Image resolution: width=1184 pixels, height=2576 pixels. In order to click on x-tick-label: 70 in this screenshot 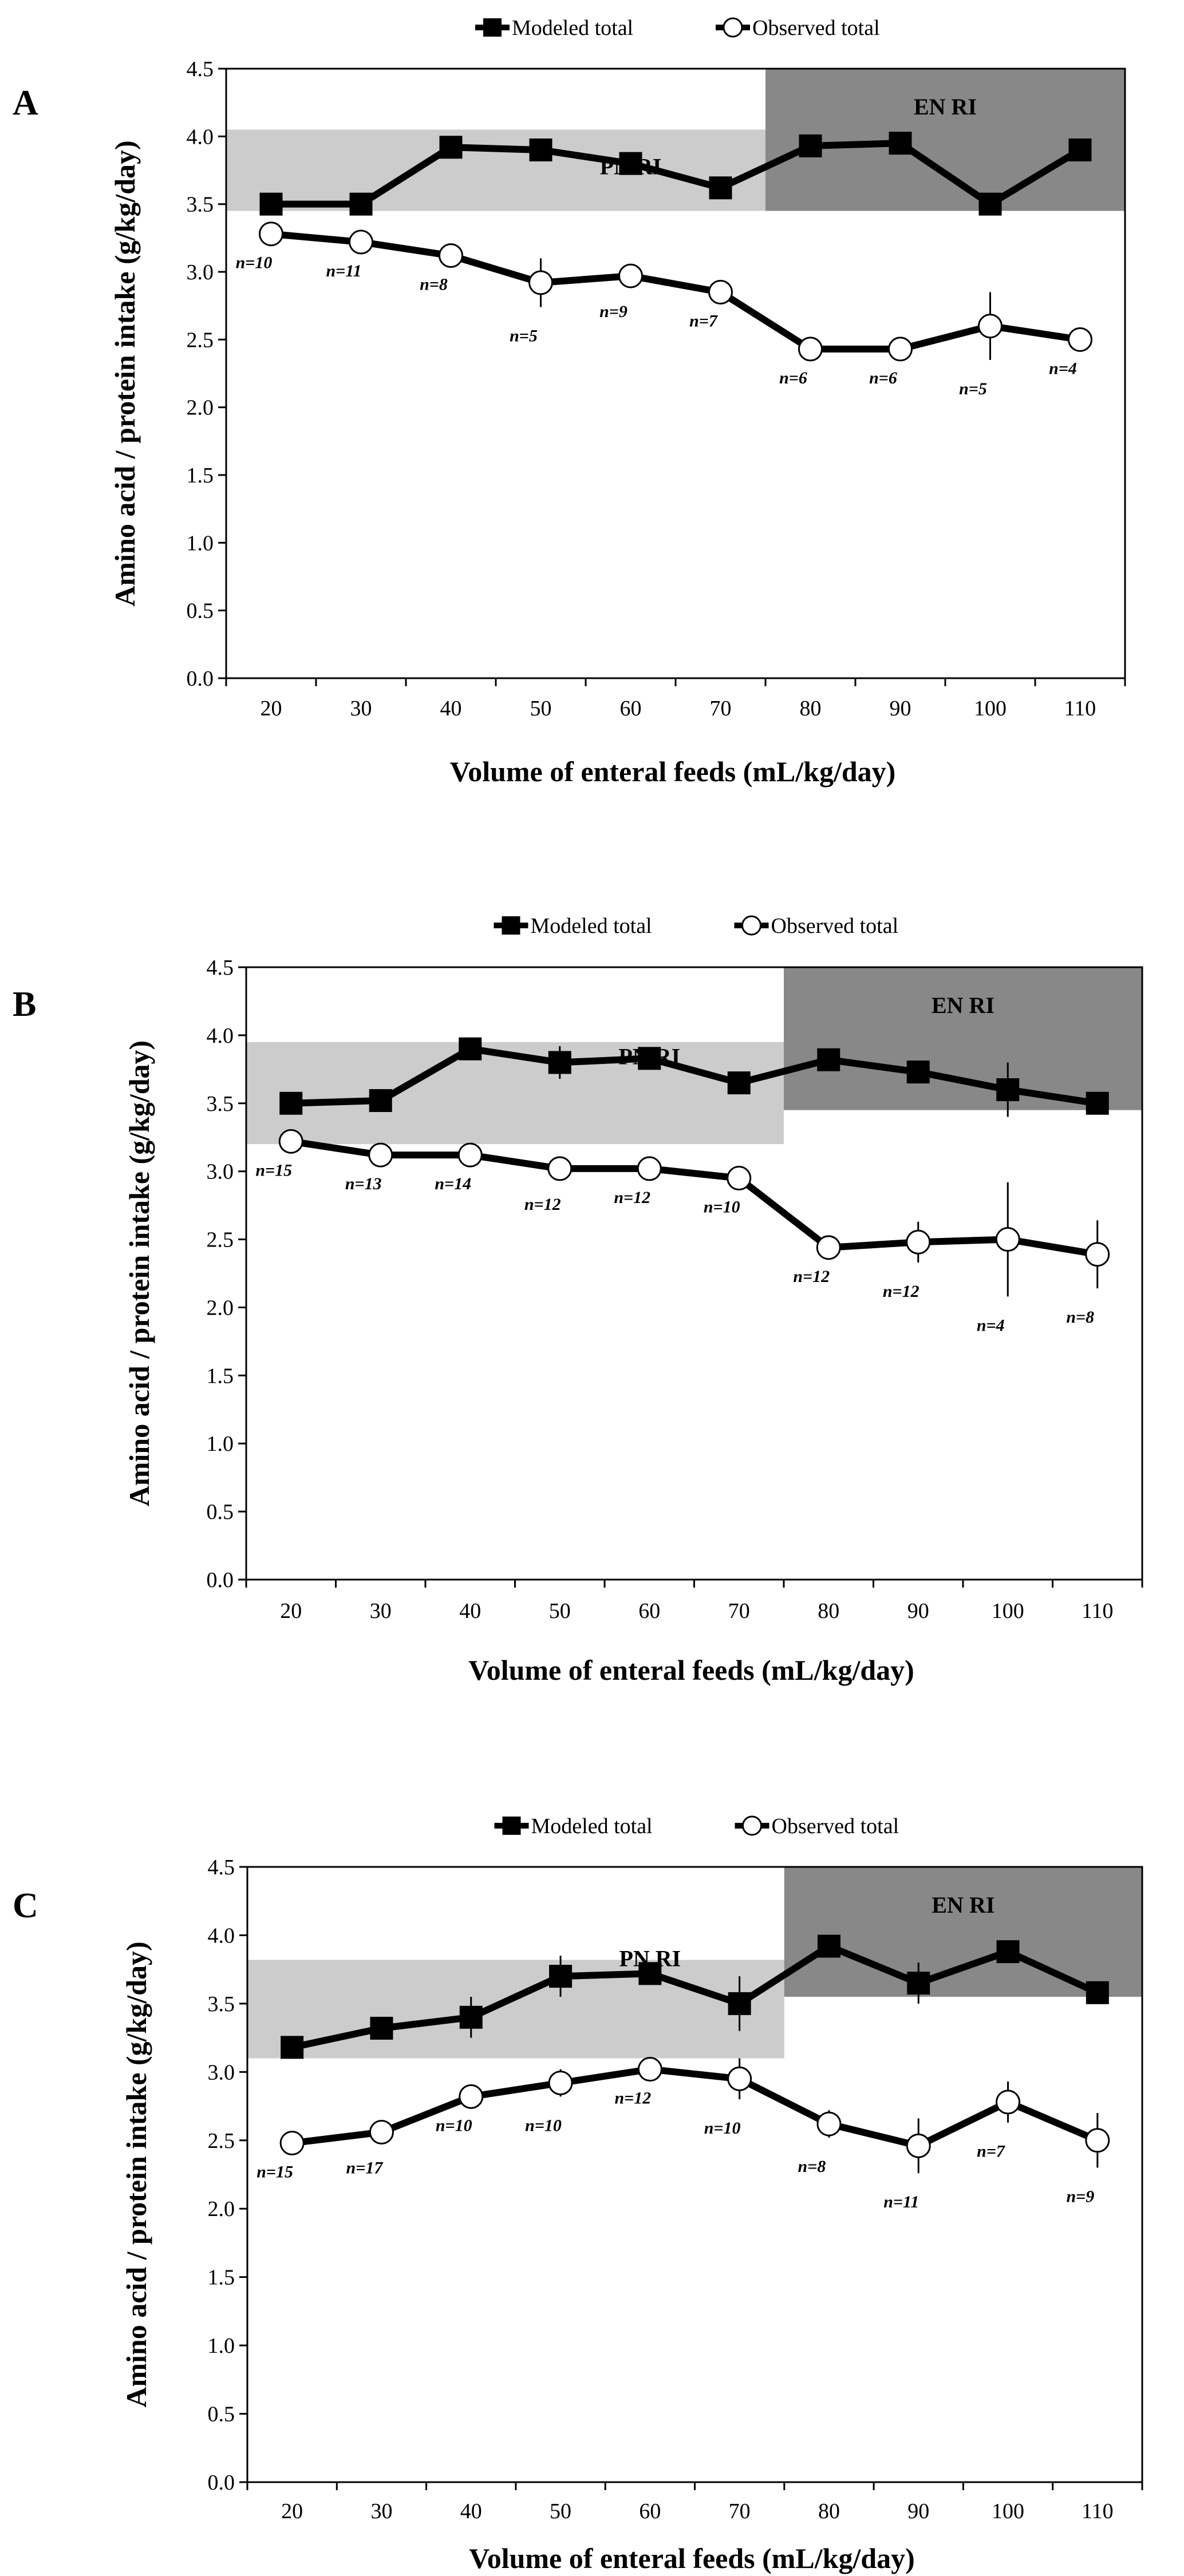, I will do `click(740, 2511)`.